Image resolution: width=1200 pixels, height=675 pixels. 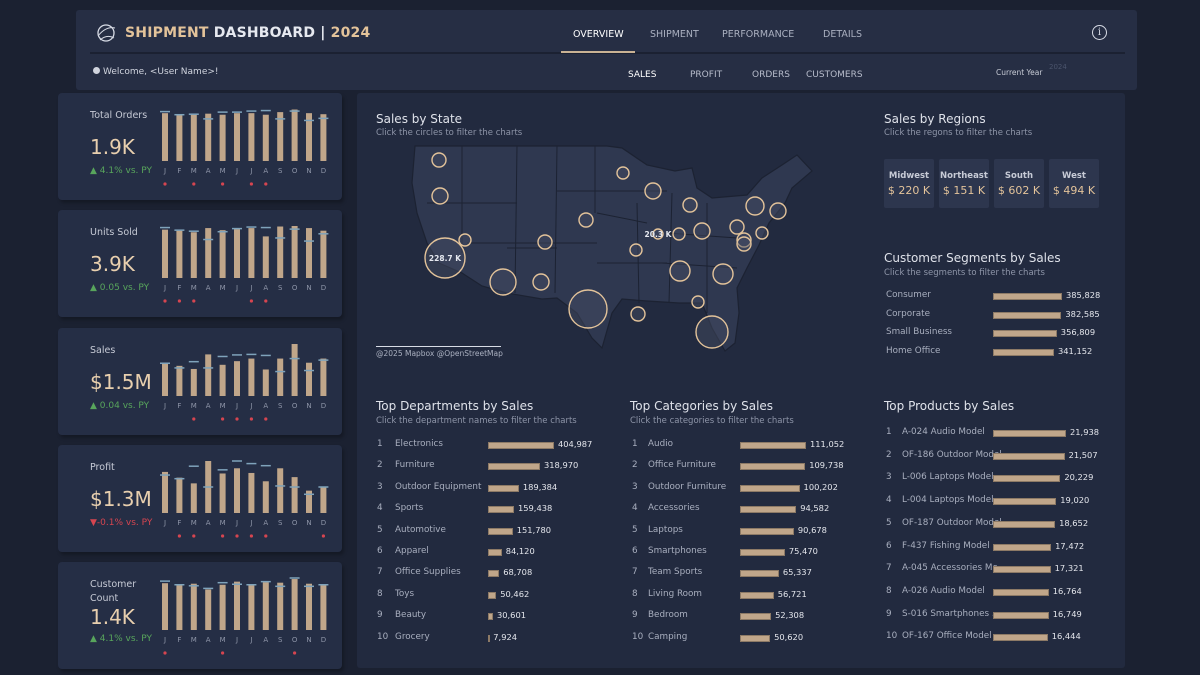 What do you see at coordinates (1074, 183) in the screenshot?
I see `region-tile-west: West $ 494 K` at bounding box center [1074, 183].